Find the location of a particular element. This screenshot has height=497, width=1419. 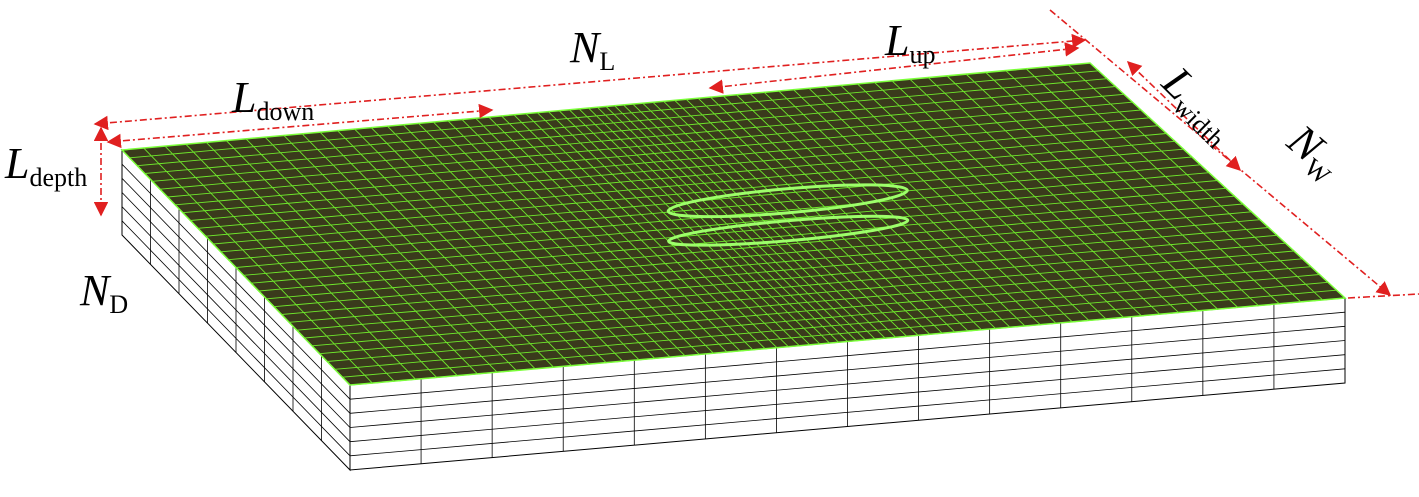

label-sub: up is located at coordinates (922, 54).